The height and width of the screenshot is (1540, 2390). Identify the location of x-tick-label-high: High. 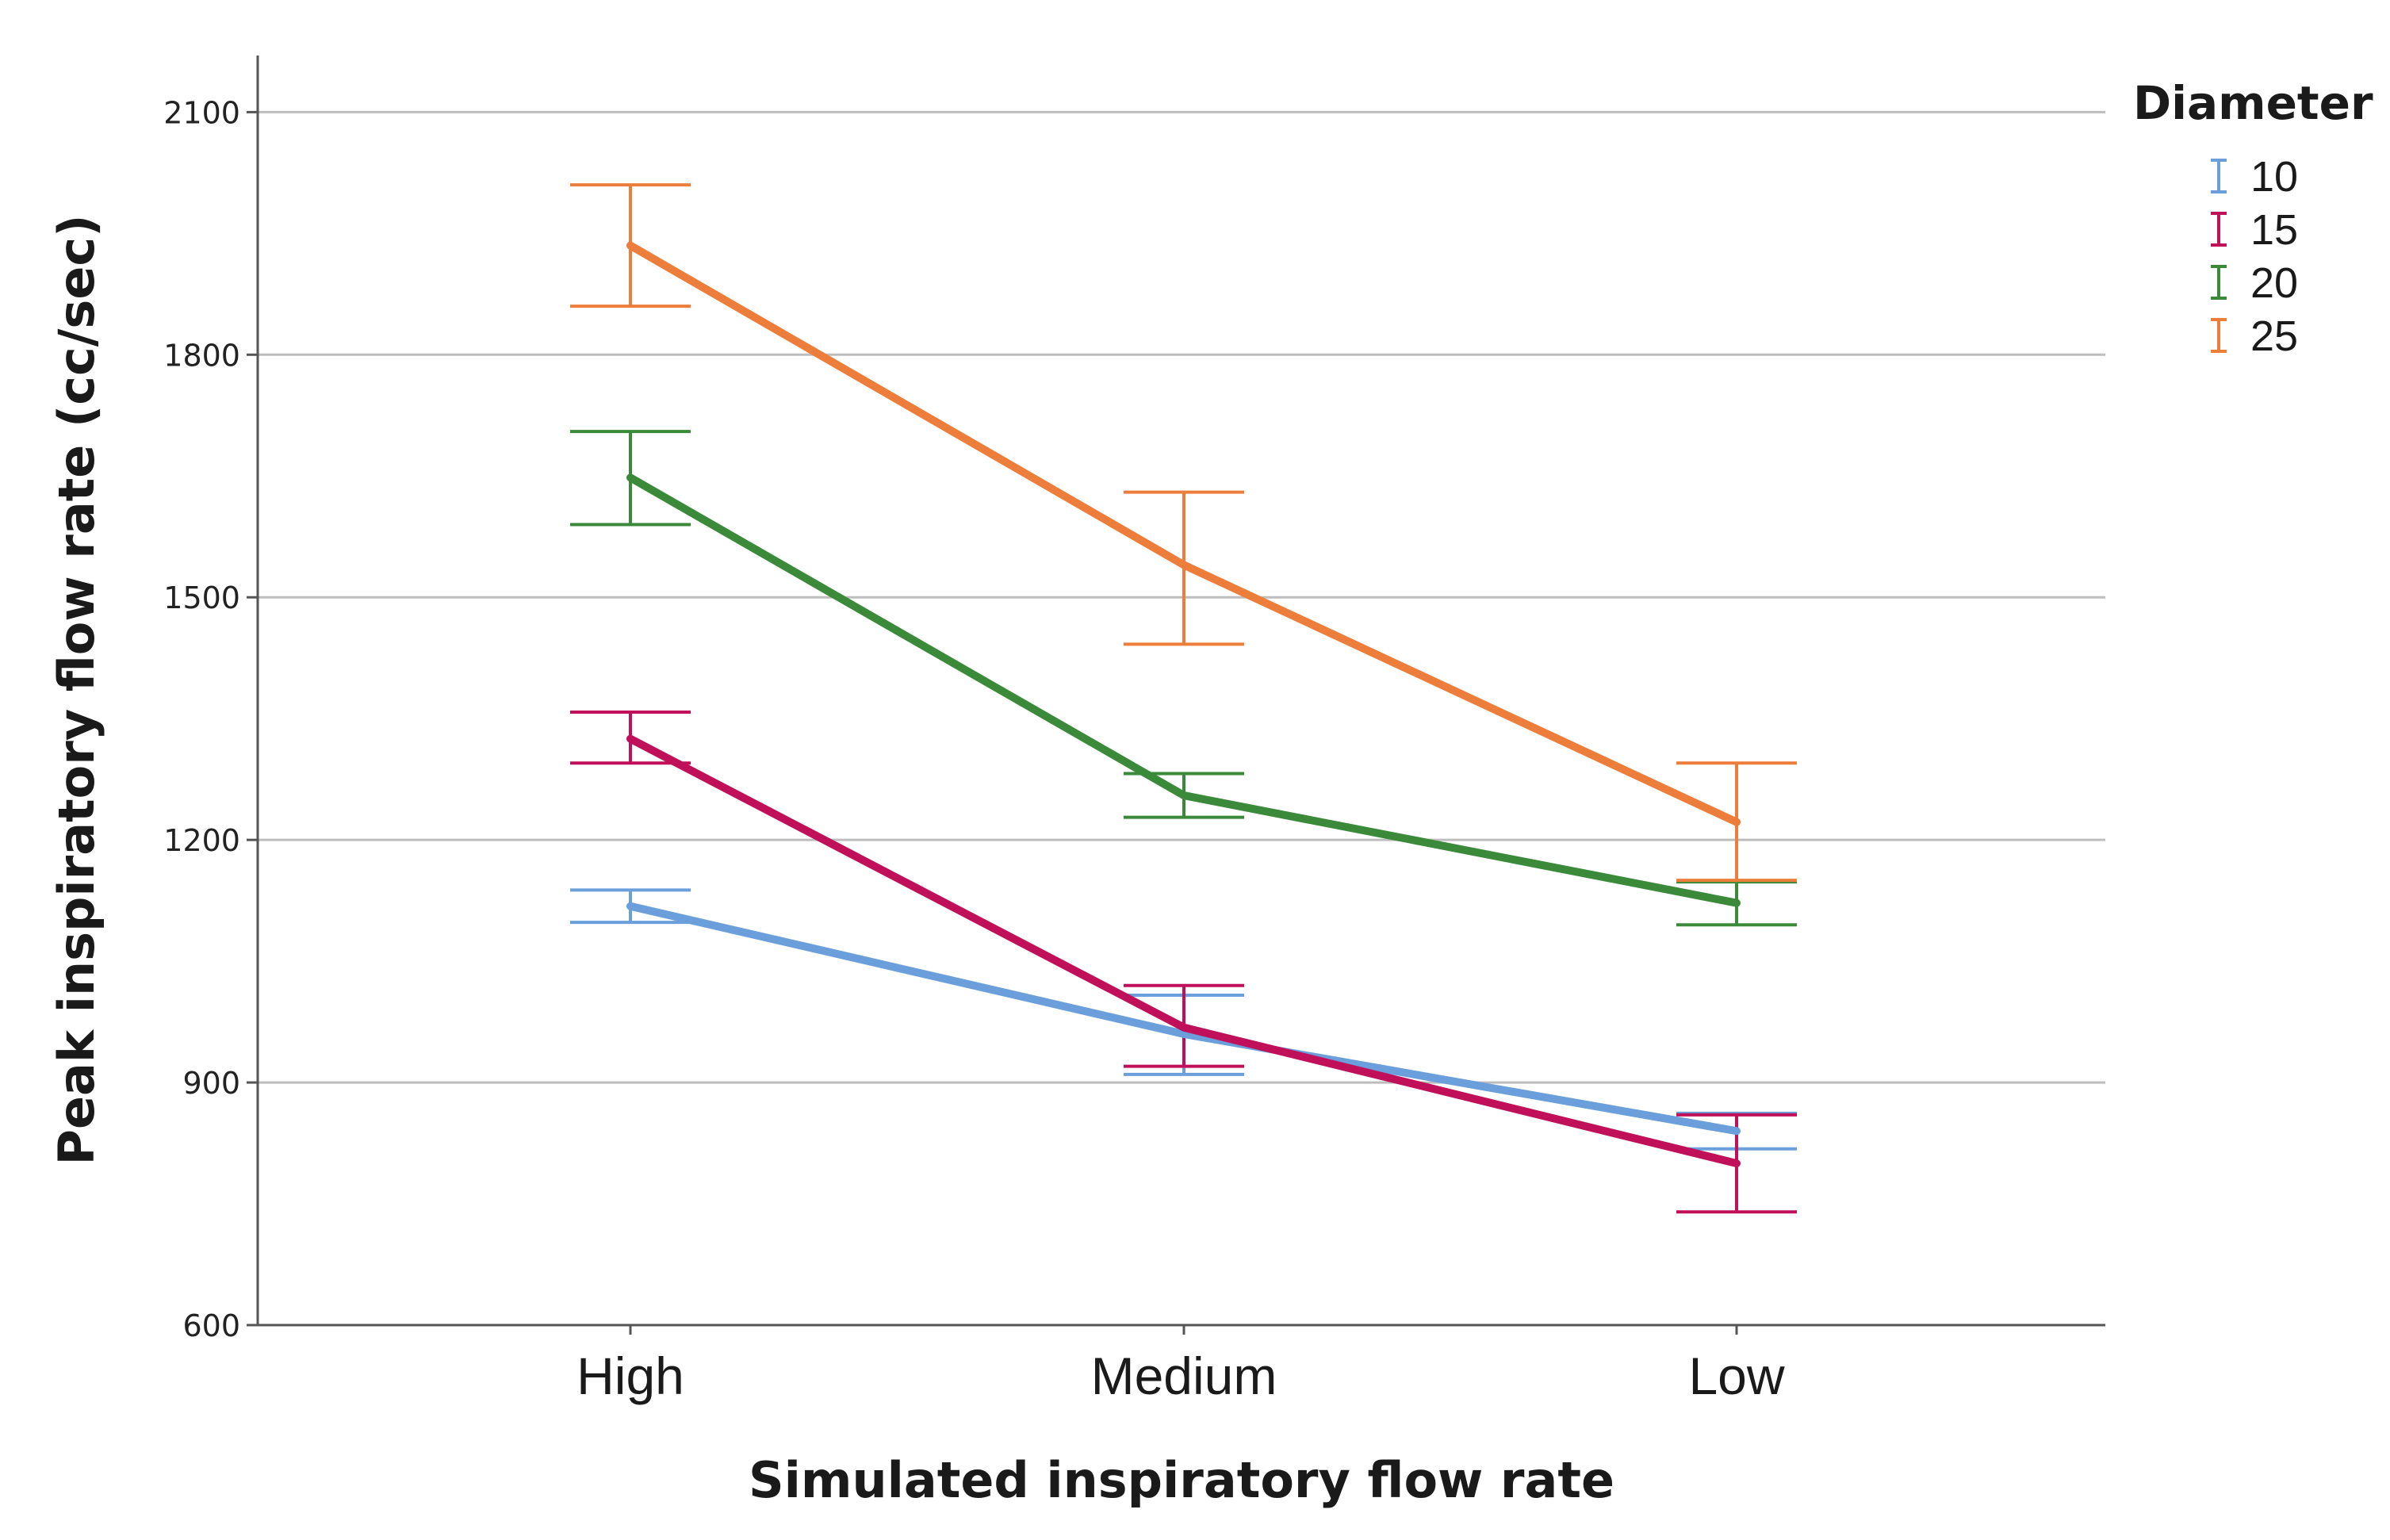
(630, 1376).